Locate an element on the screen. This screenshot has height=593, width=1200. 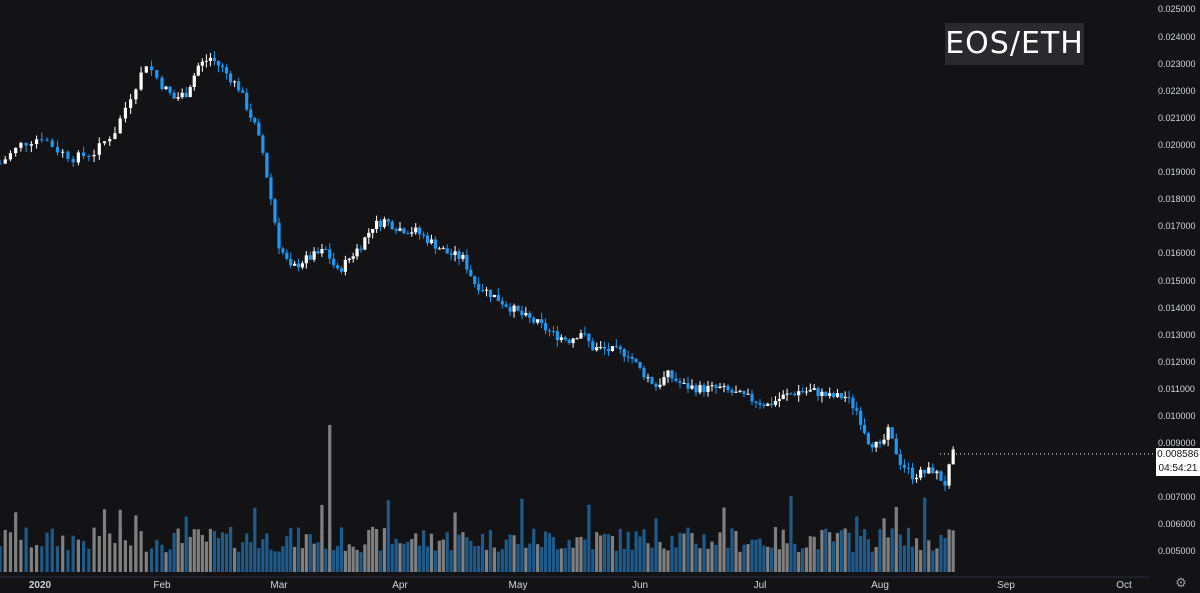
gear-icon: ⚙ is located at coordinates (1181, 582).